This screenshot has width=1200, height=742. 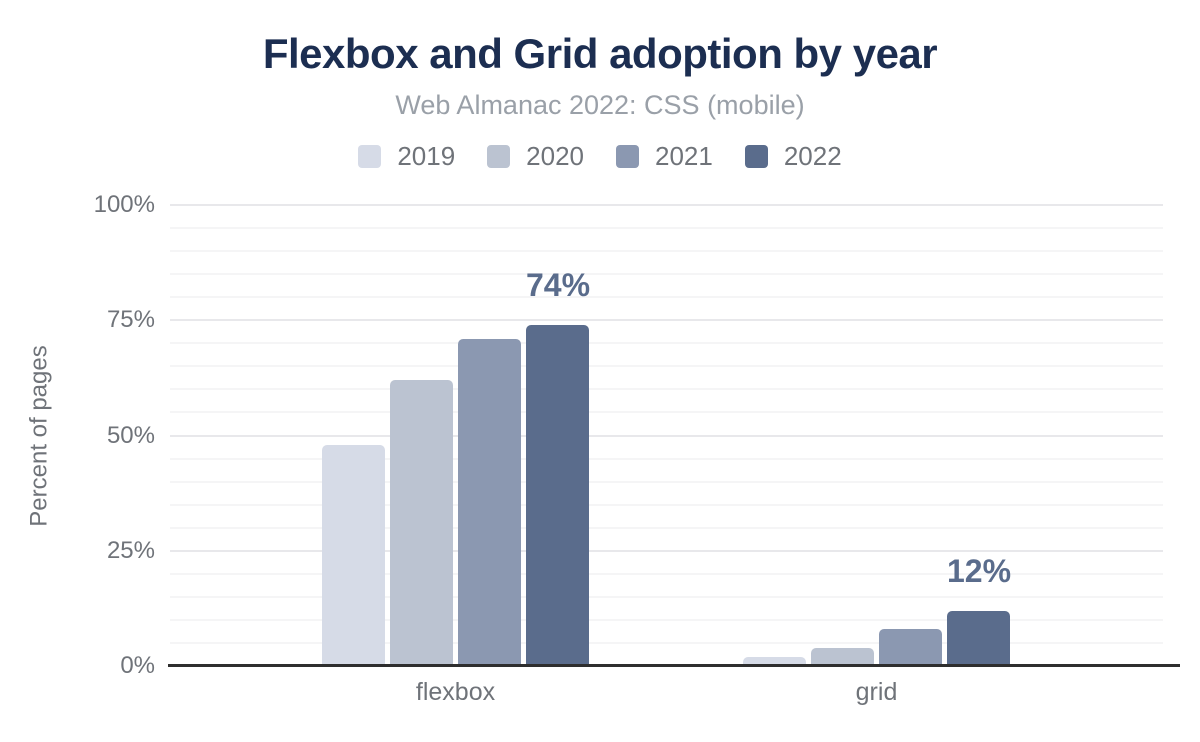 What do you see at coordinates (499, 156) in the screenshot?
I see `legend-swatch-2020` at bounding box center [499, 156].